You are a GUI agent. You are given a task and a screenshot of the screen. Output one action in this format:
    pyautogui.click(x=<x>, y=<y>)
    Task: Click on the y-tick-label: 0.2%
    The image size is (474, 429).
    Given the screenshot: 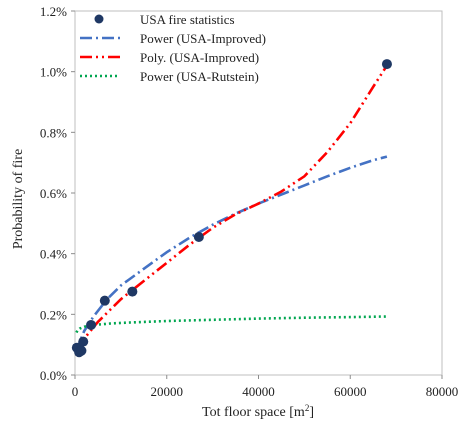 What is the action you would take?
    pyautogui.click(x=53, y=314)
    